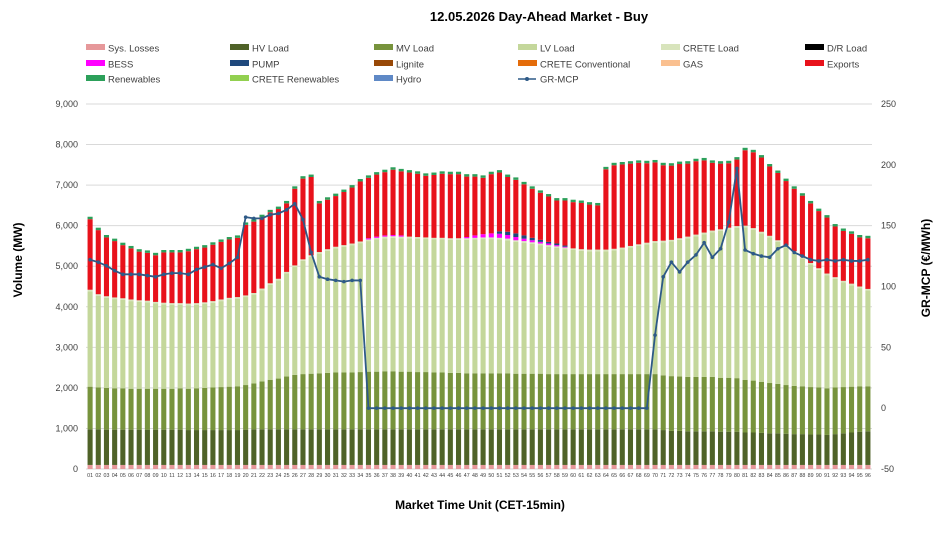 This screenshot has width=946, height=535. What do you see at coordinates (385, 476) in the screenshot?
I see `x-tick-label: 37` at bounding box center [385, 476].